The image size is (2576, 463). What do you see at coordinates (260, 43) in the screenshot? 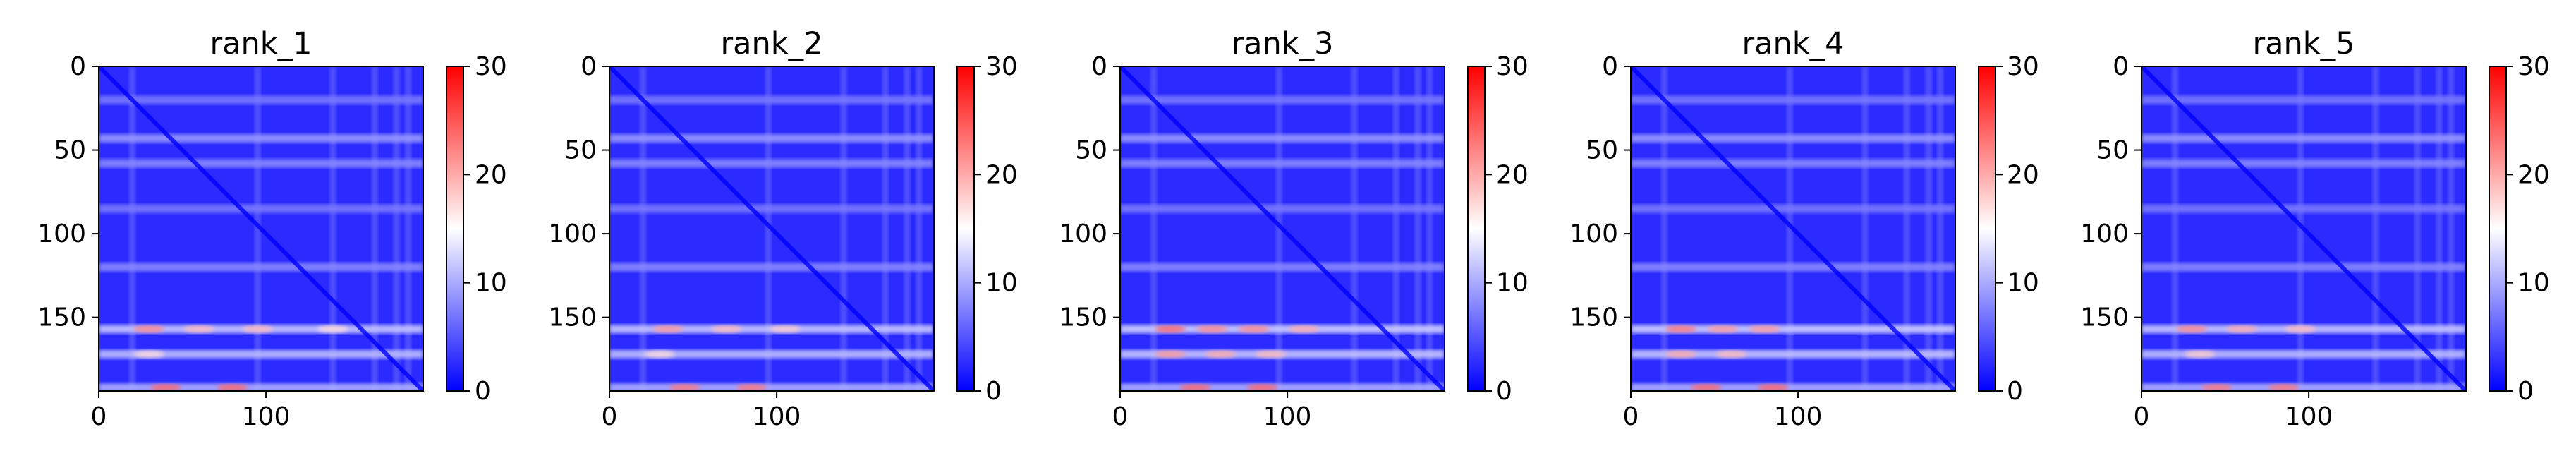
I see `panel-title: rank_1` at bounding box center [260, 43].